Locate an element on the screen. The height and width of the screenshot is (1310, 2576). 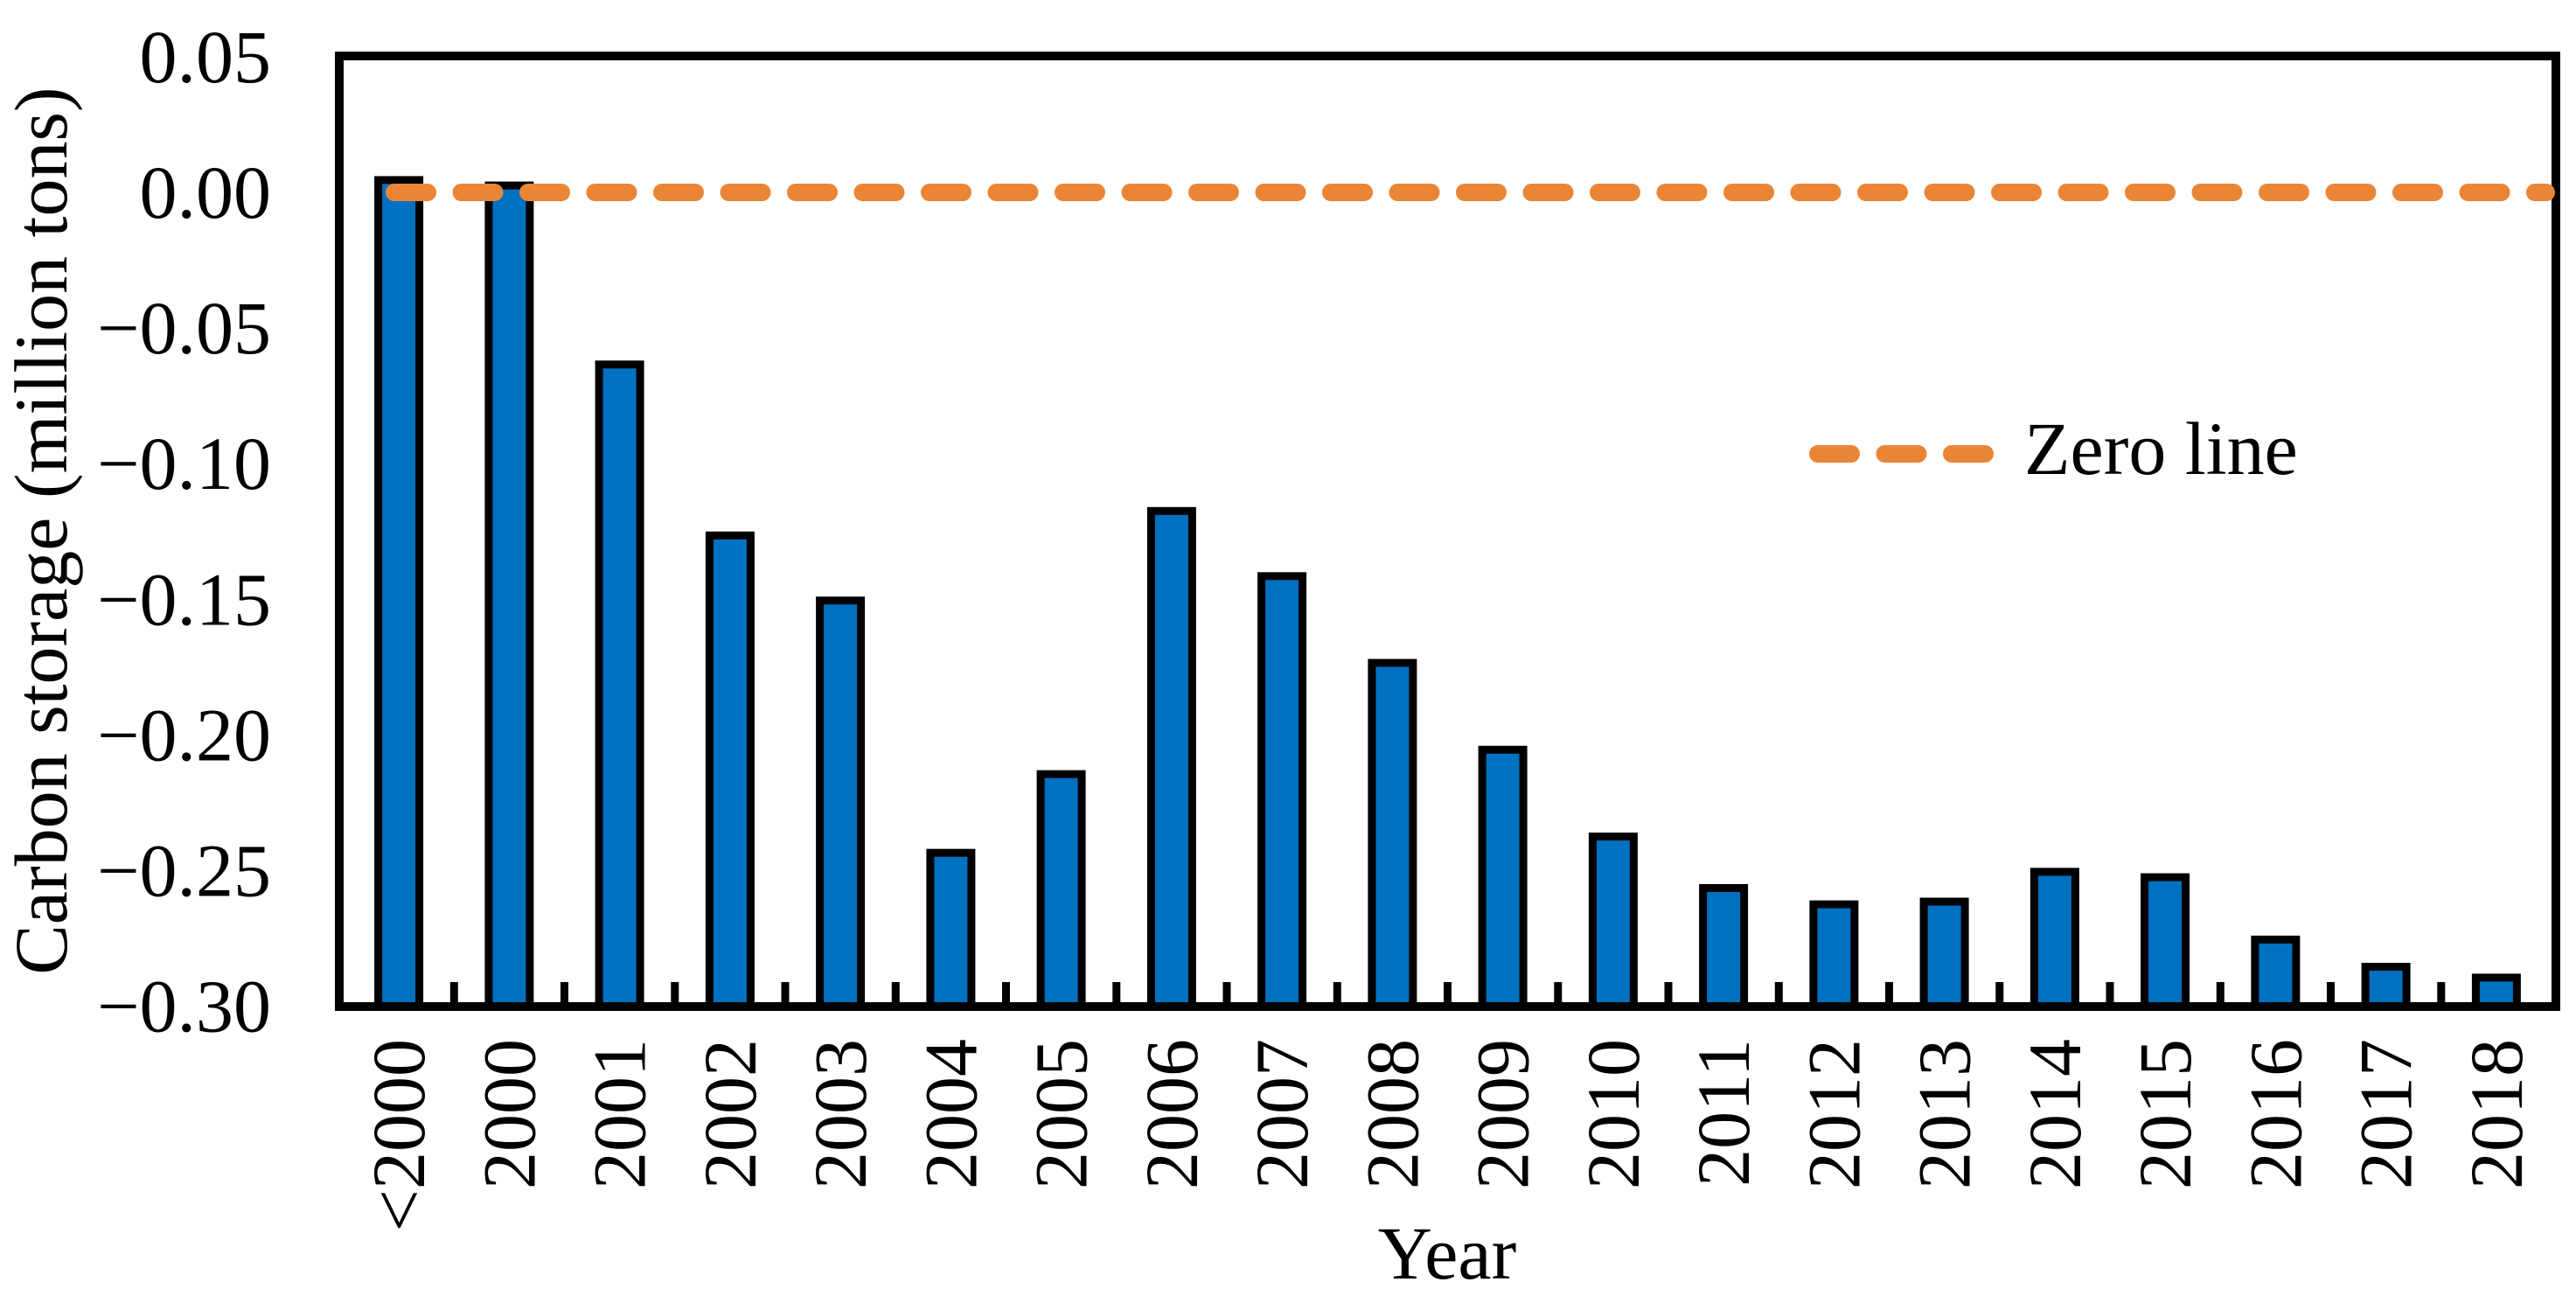
x-tick-label-2012: 2012 is located at coordinates (1834, 1114).